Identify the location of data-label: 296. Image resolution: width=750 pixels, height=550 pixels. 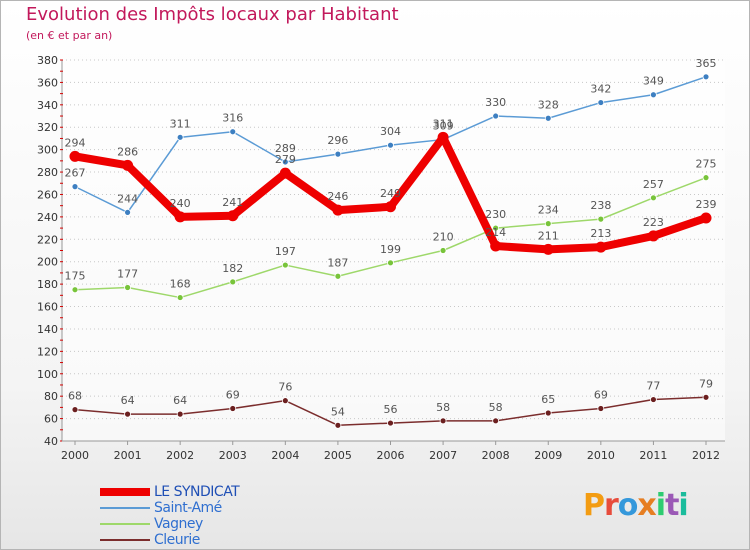
(337, 140).